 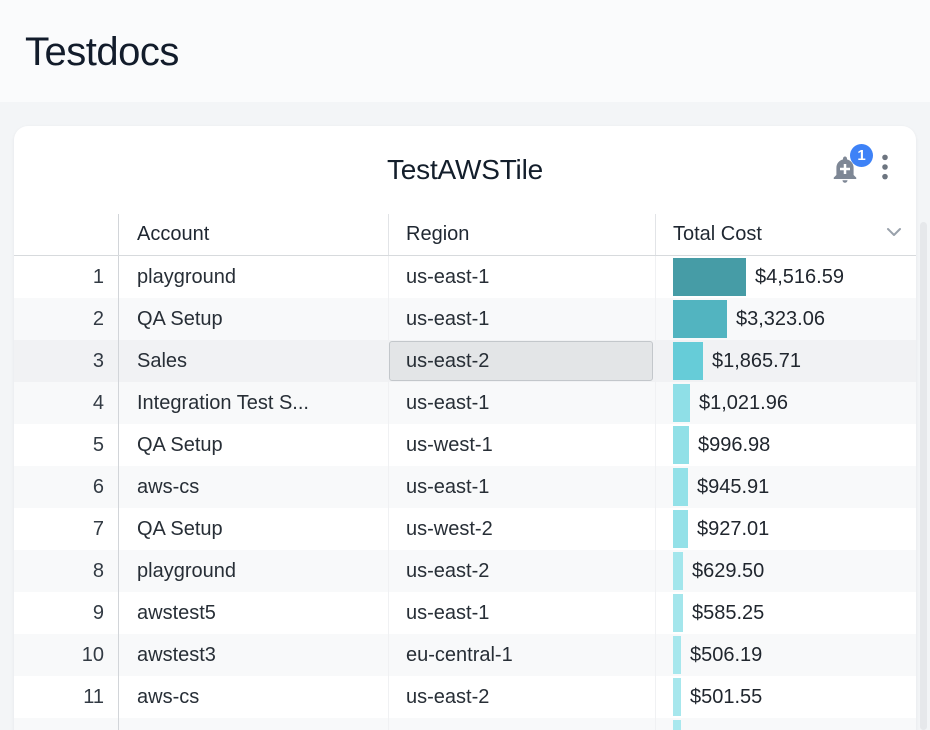 What do you see at coordinates (253, 655) in the screenshot?
I see `account-cell: awstest3` at bounding box center [253, 655].